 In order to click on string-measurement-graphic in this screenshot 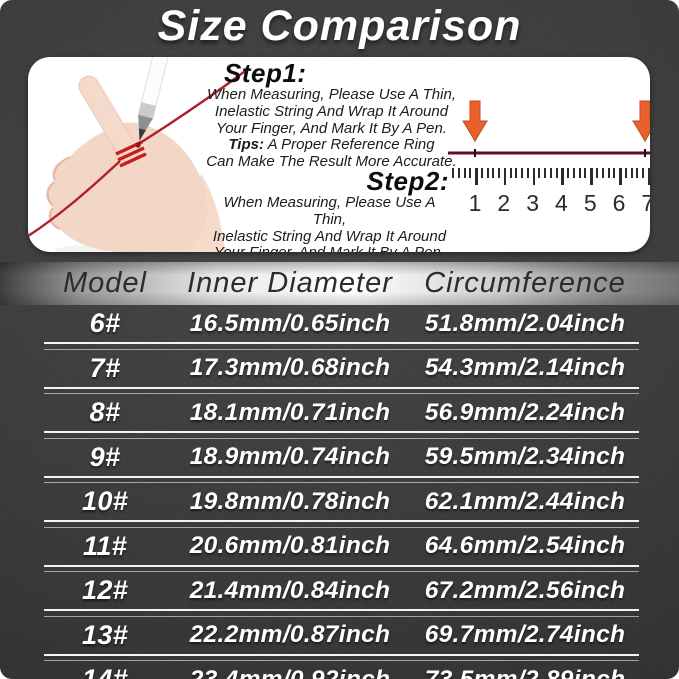, I will do `click(549, 128)`.